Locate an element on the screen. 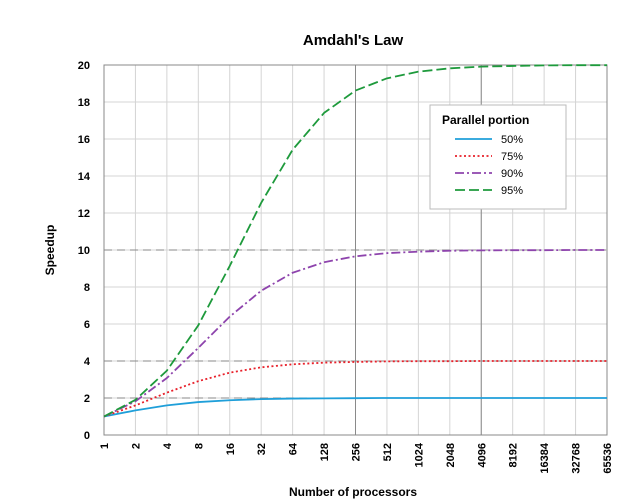  legend-items: 50% 75% 90% 95% is located at coordinates (489, 165).